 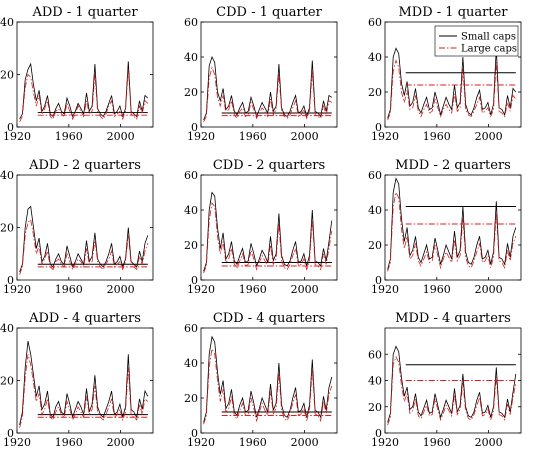 I want to click on panel-9: MDD - 4 quarters 0 20 40 60 1920 1960 2000, so click(x=445, y=380).